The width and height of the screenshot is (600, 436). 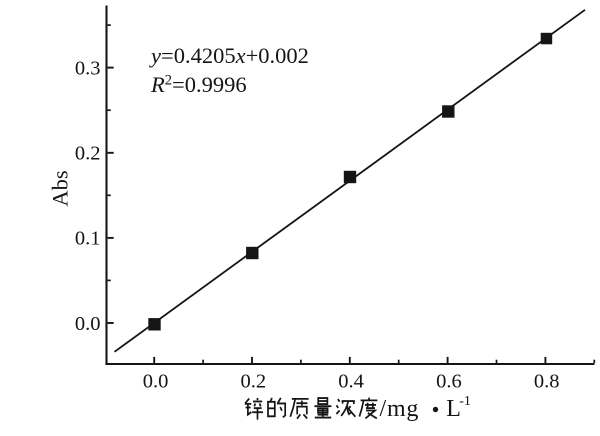 I want to click on svg-text: Abs, so click(x=60, y=188).